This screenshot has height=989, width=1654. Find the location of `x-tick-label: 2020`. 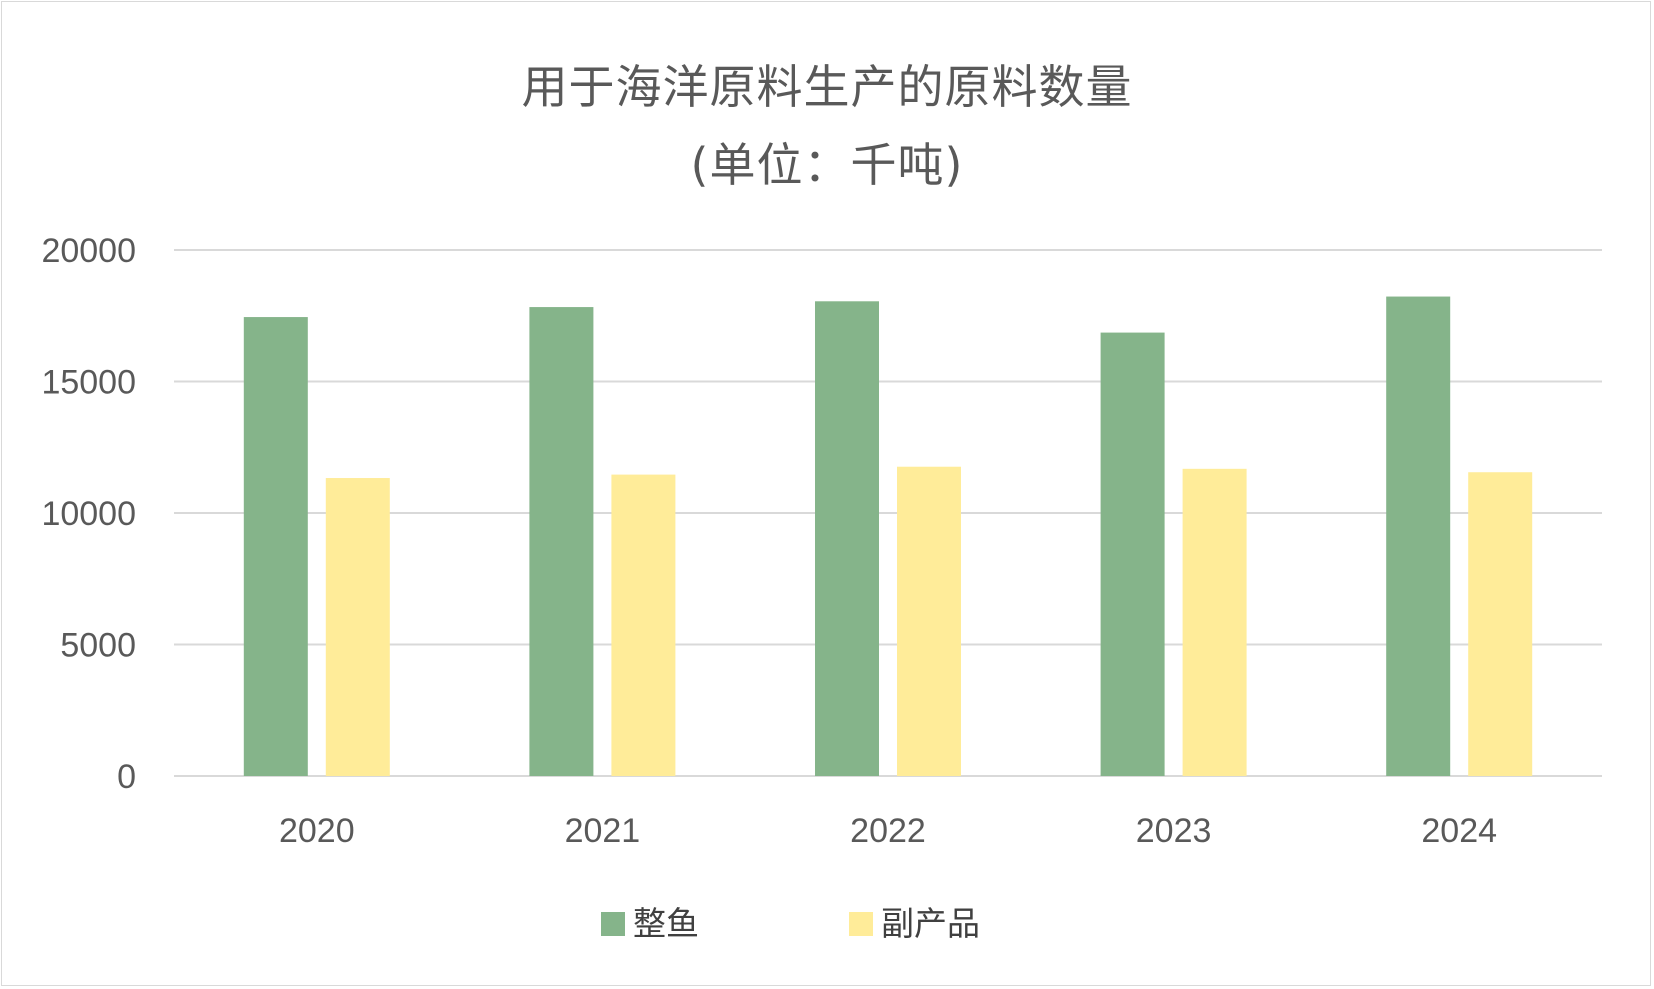

x-tick-label: 2020 is located at coordinates (317, 831).